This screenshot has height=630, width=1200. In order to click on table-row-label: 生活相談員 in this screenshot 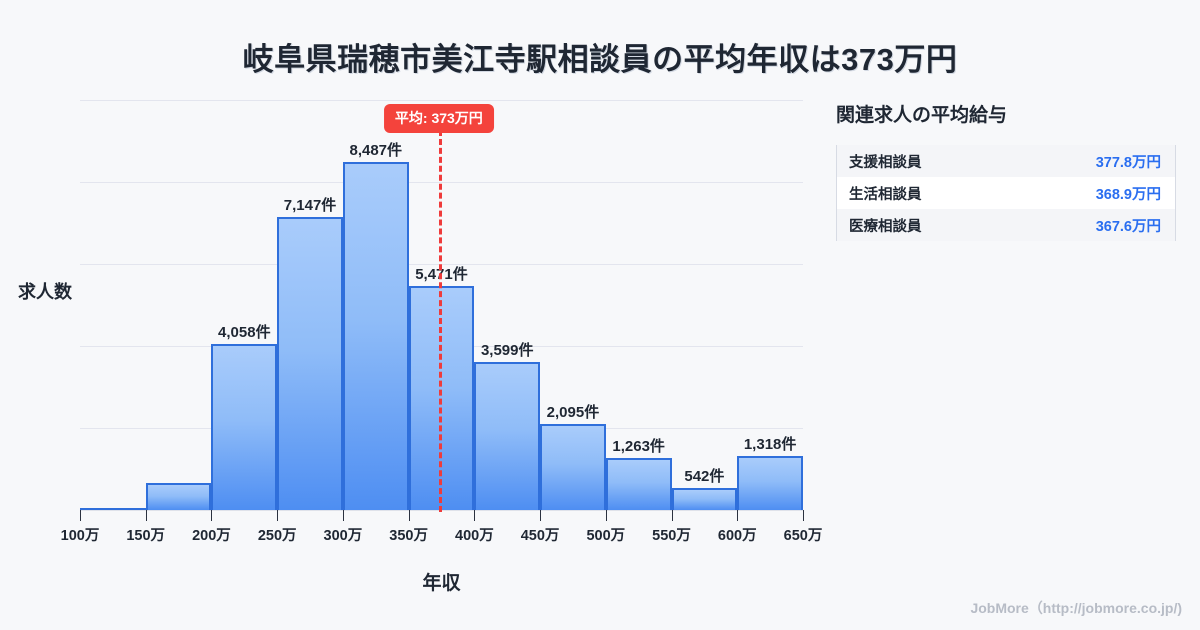, I will do `click(885, 194)`.